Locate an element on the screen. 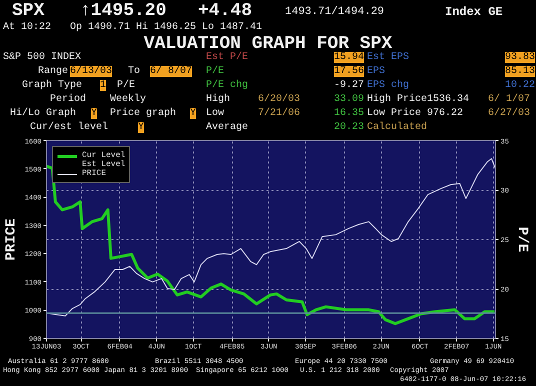 The height and width of the screenshot is (386, 536). text: EPS is located at coordinates (376, 71).